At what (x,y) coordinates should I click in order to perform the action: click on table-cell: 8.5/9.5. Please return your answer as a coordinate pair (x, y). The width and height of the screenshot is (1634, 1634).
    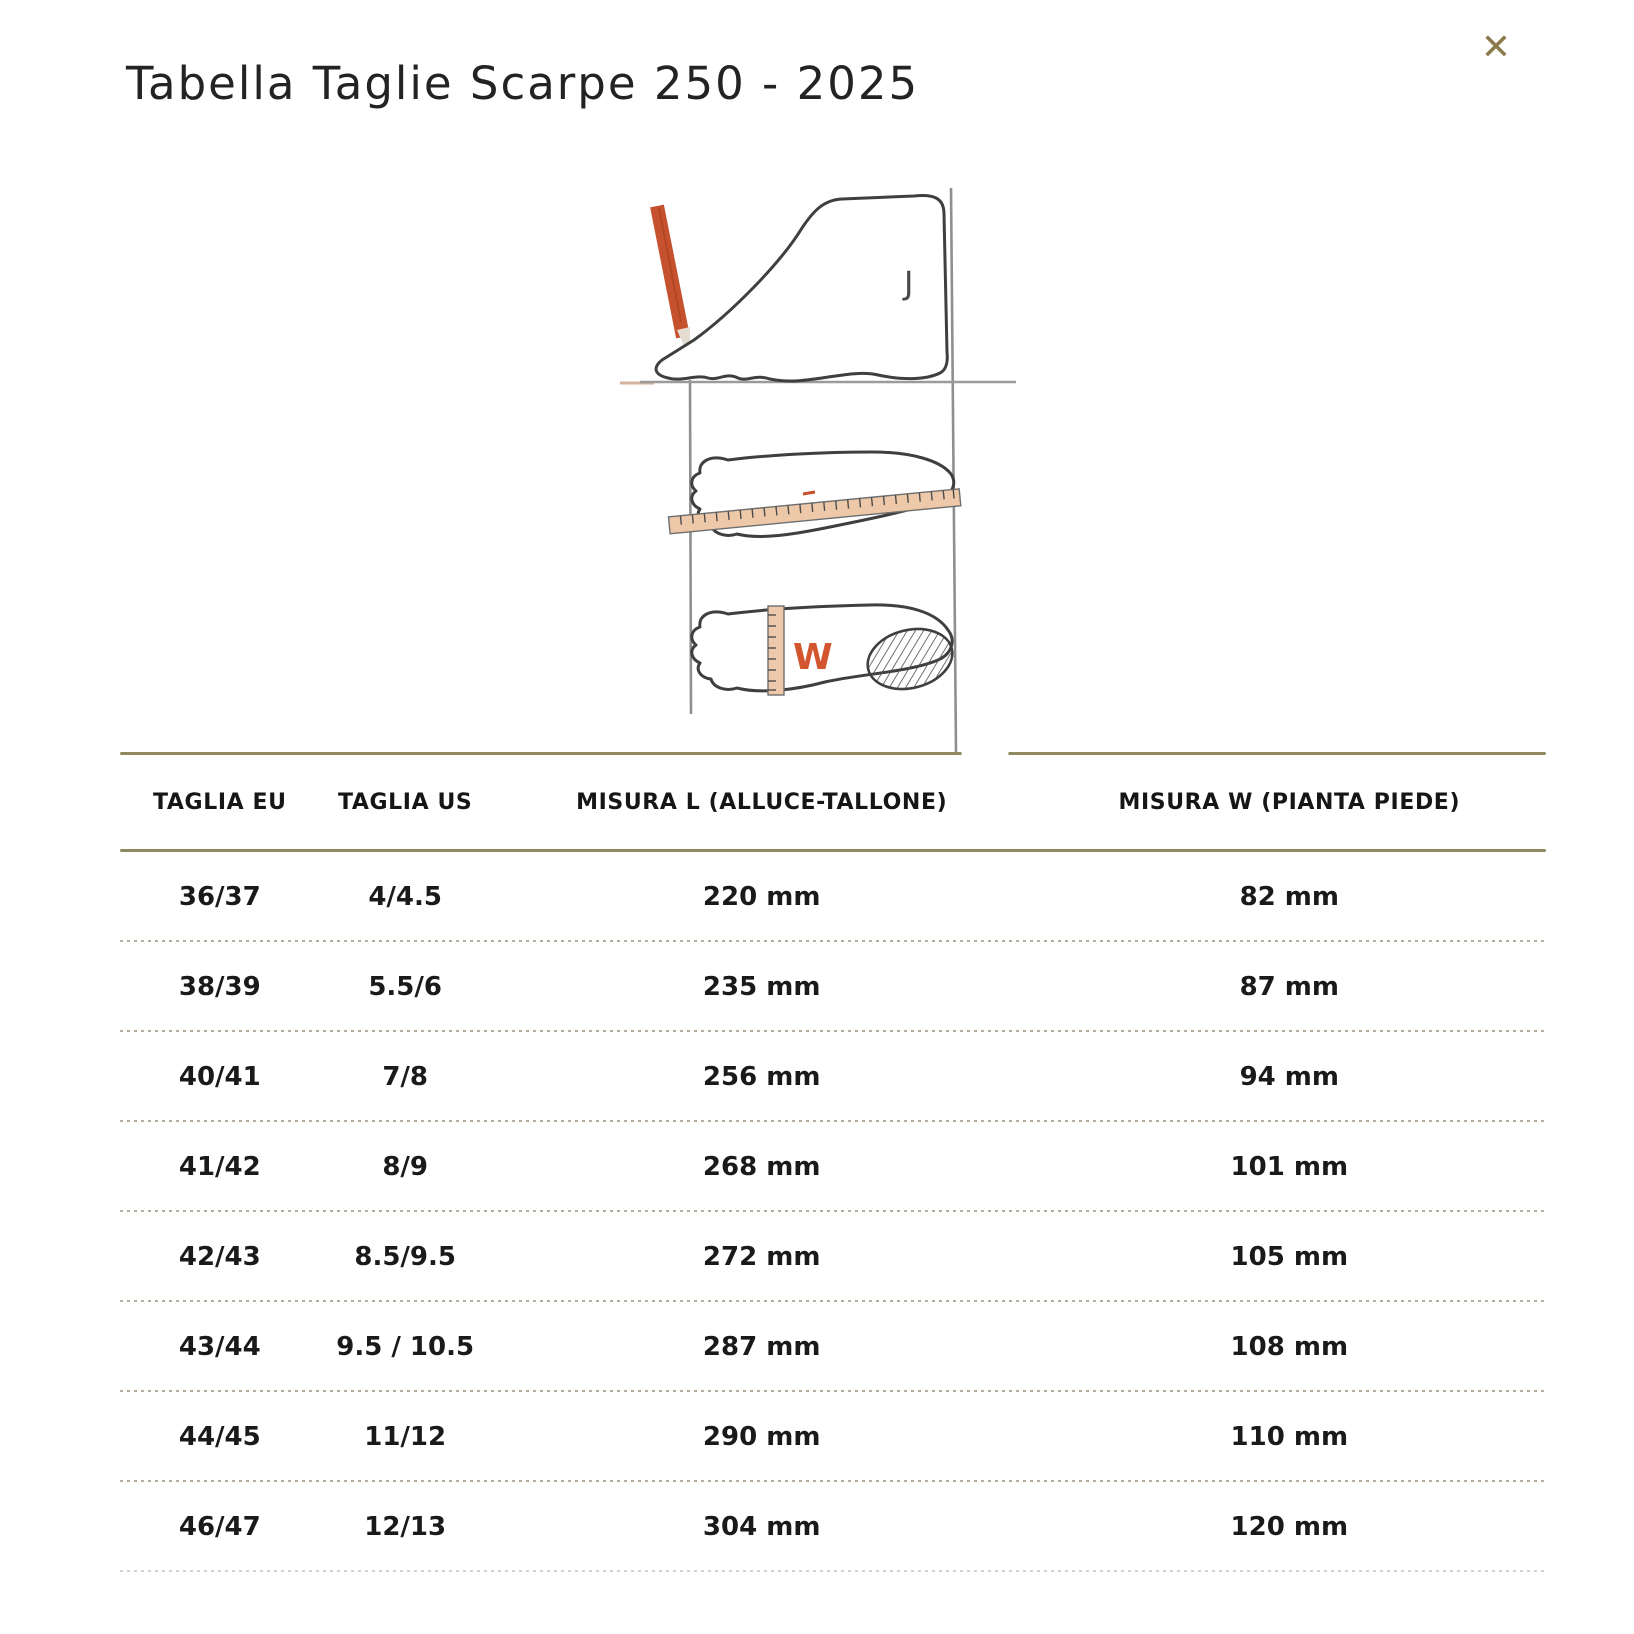
    Looking at the image, I should click on (405, 1257).